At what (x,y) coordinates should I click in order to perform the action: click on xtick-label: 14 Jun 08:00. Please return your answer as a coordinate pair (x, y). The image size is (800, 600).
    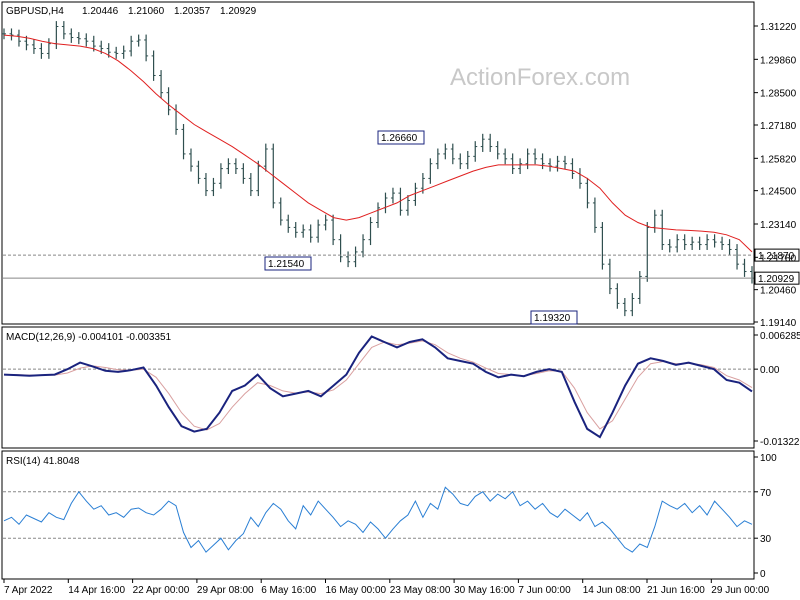
    Looking at the image, I should click on (612, 590).